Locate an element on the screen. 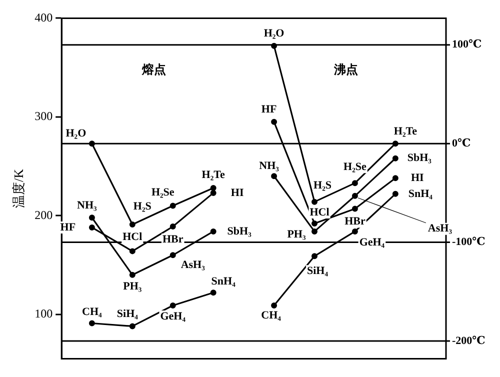  ref-line-label: 100℃ is located at coordinates (467, 44).